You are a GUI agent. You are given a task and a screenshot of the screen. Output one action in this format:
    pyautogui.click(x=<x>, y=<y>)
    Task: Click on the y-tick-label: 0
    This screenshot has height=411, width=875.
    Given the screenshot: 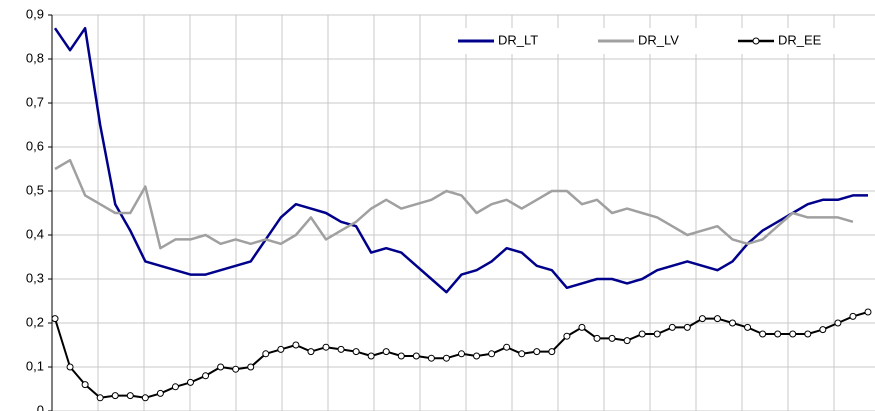 What is the action you would take?
    pyautogui.click(x=40, y=406)
    